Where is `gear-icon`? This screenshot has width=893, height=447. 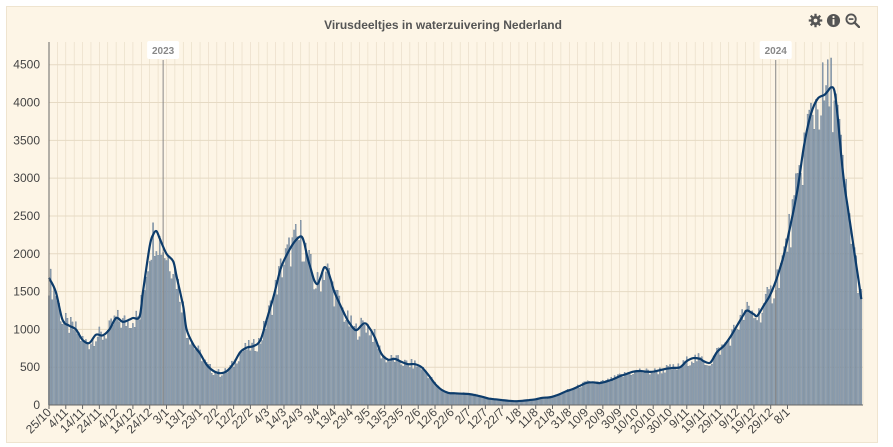
gear-icon is located at coordinates (815, 20).